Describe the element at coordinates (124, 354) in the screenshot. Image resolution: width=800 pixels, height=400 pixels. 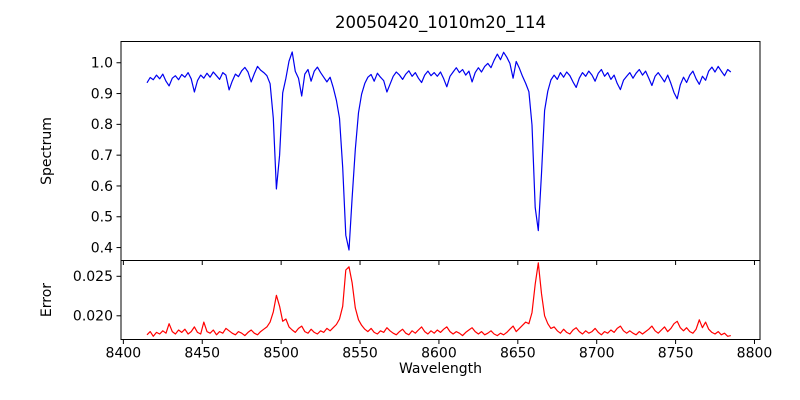
I see `x-tick-label: 8400` at that location.